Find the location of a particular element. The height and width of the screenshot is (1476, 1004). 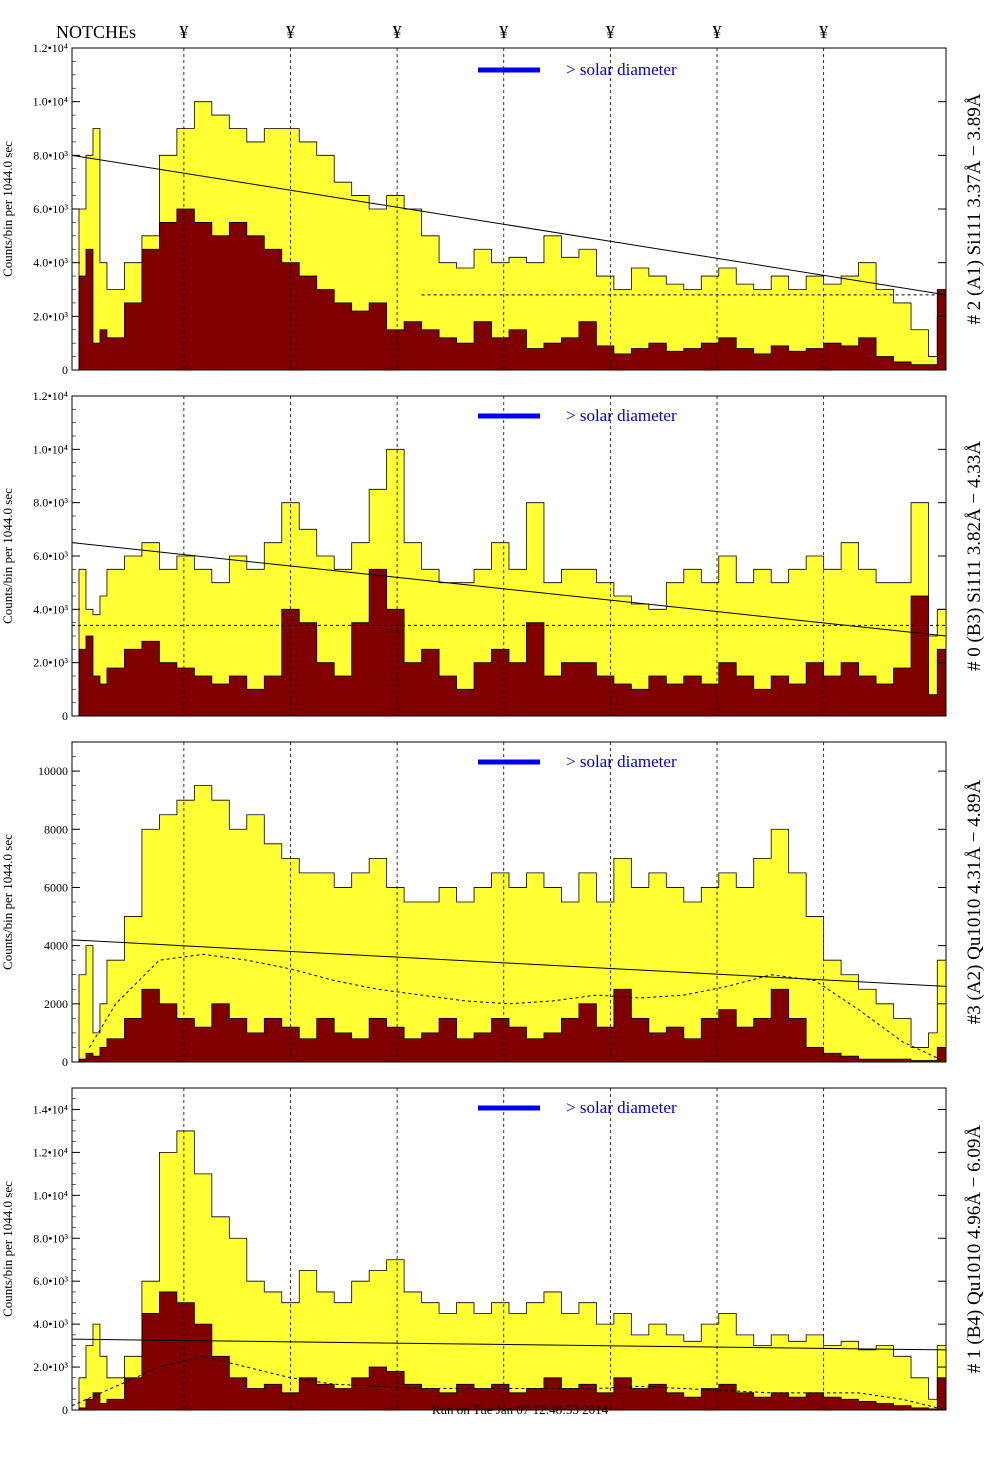

ytick-label-3-6: 1.2•10⁴ is located at coordinates (50, 1152).